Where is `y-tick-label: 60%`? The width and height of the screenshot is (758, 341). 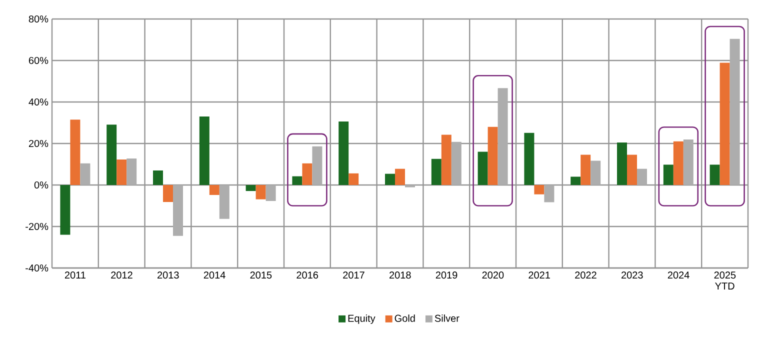 y-tick-label: 60% is located at coordinates (38, 60).